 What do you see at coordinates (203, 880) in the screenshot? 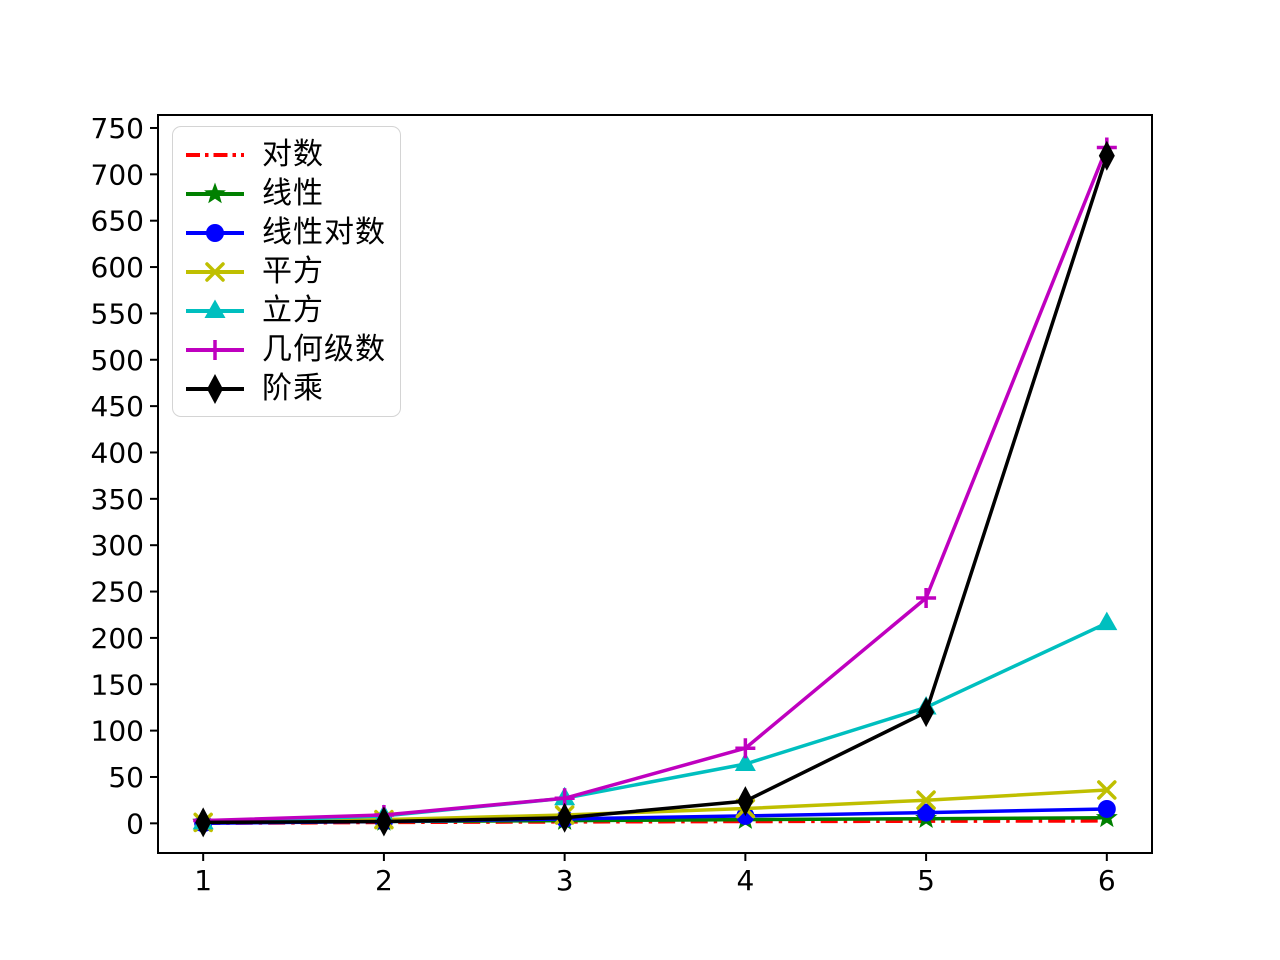
I see `x-tick-label: 1` at bounding box center [203, 880].